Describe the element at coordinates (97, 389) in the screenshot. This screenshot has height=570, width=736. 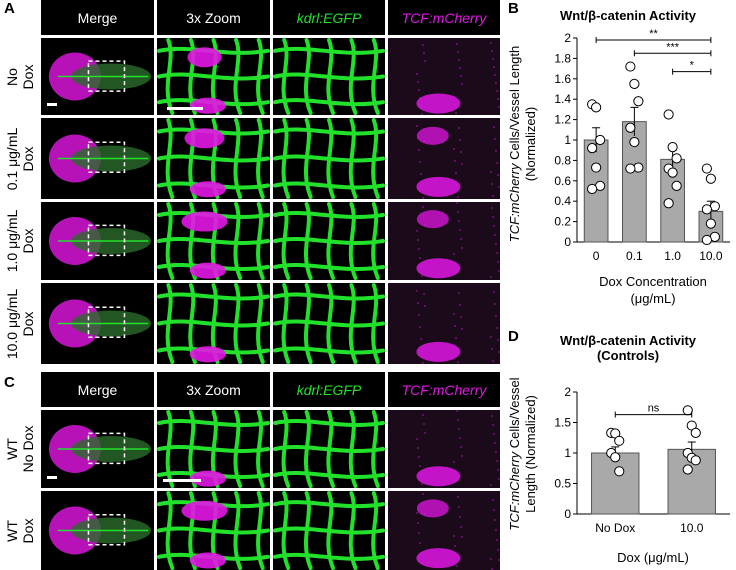
I see `header-merge: Merge` at that location.